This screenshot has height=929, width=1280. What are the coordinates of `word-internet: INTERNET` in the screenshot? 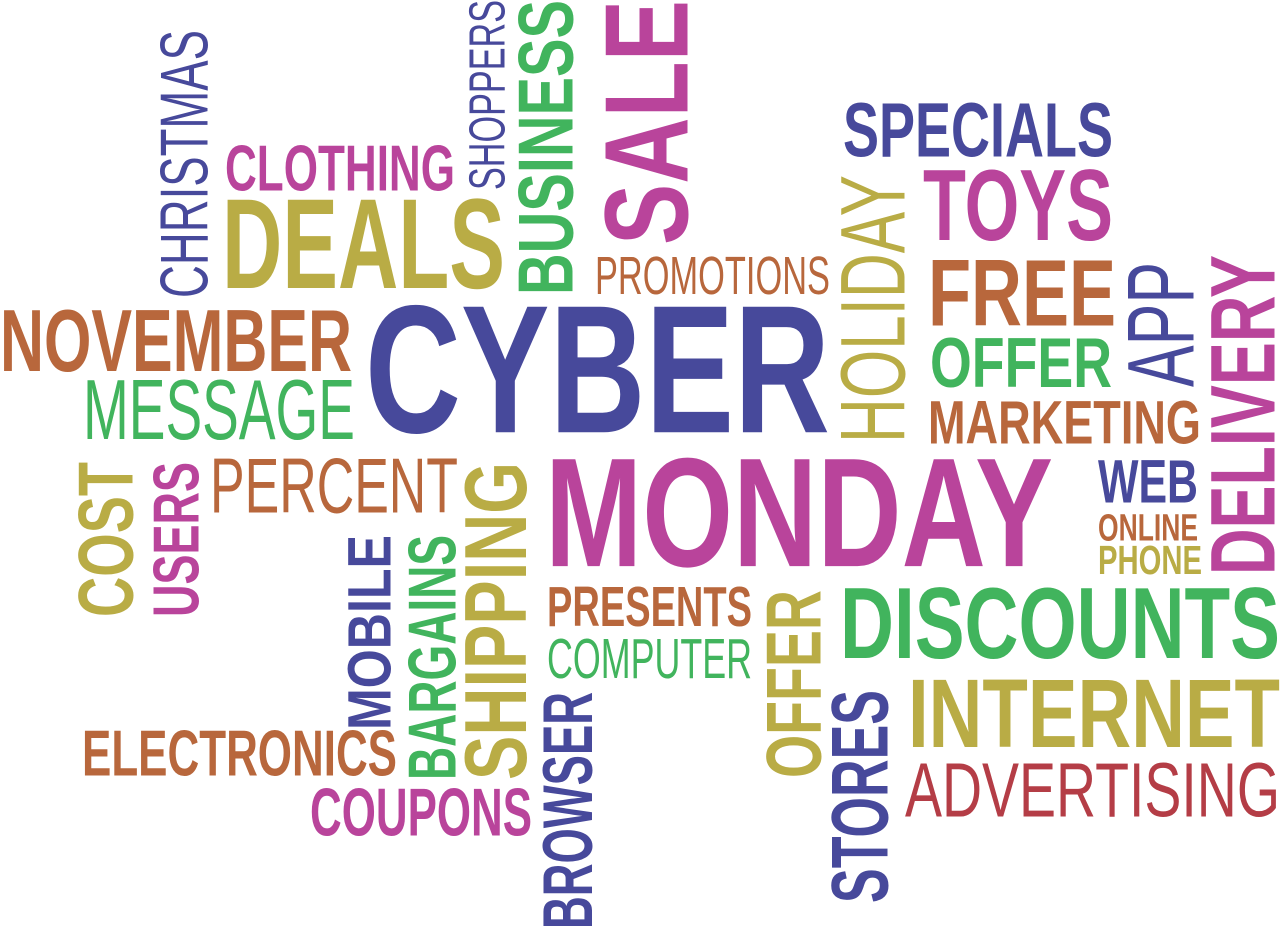 It's located at (1094, 714).